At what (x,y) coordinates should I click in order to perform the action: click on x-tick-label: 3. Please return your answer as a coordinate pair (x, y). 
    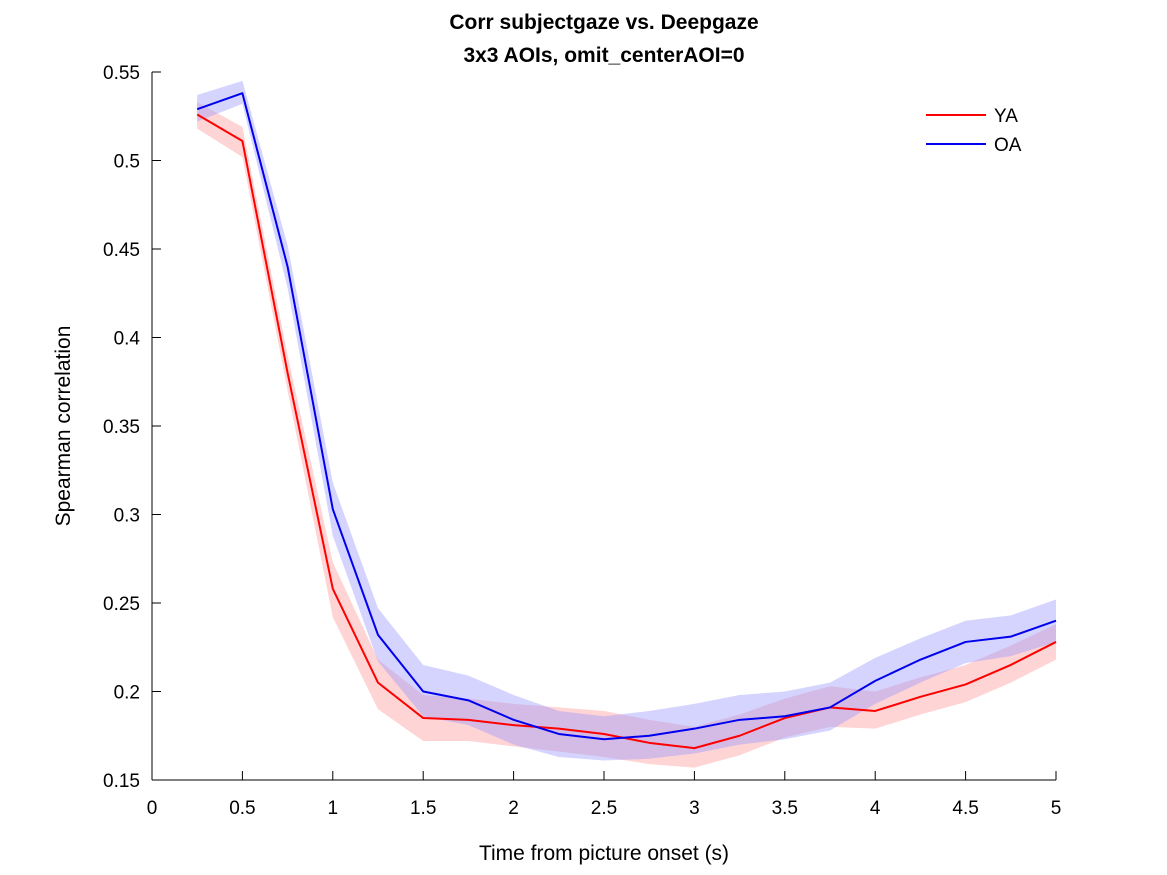
    Looking at the image, I should click on (694, 808).